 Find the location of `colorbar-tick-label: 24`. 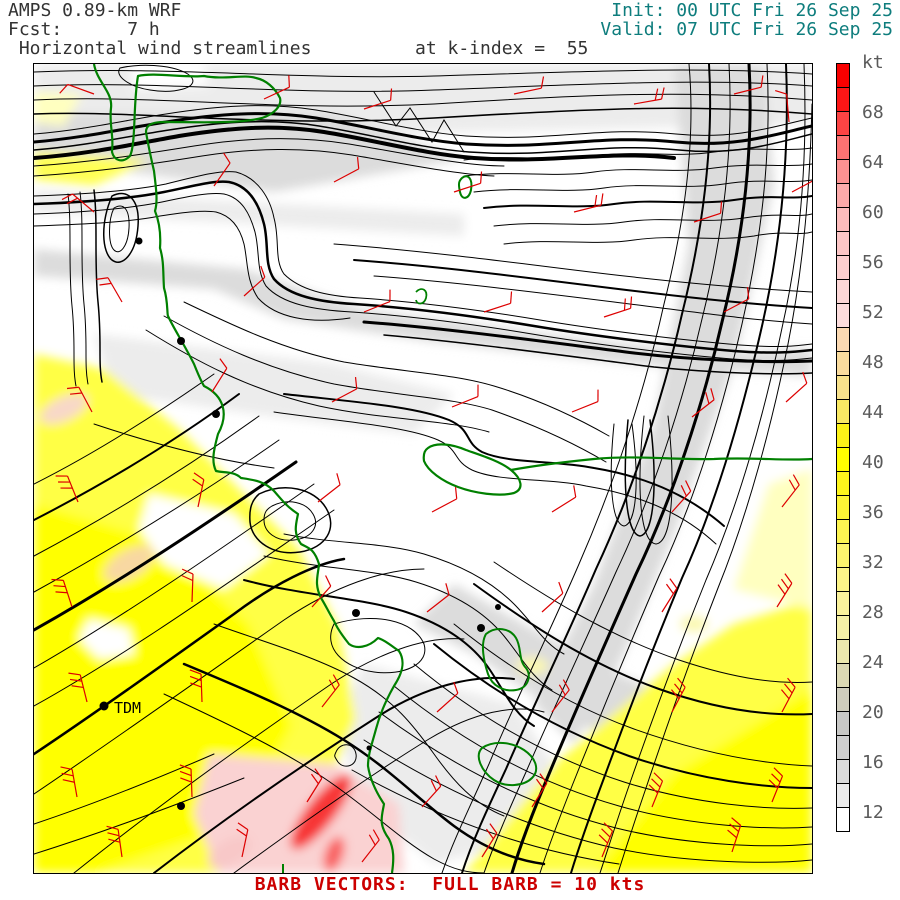

colorbar-tick-label: 24 is located at coordinates (873, 662).